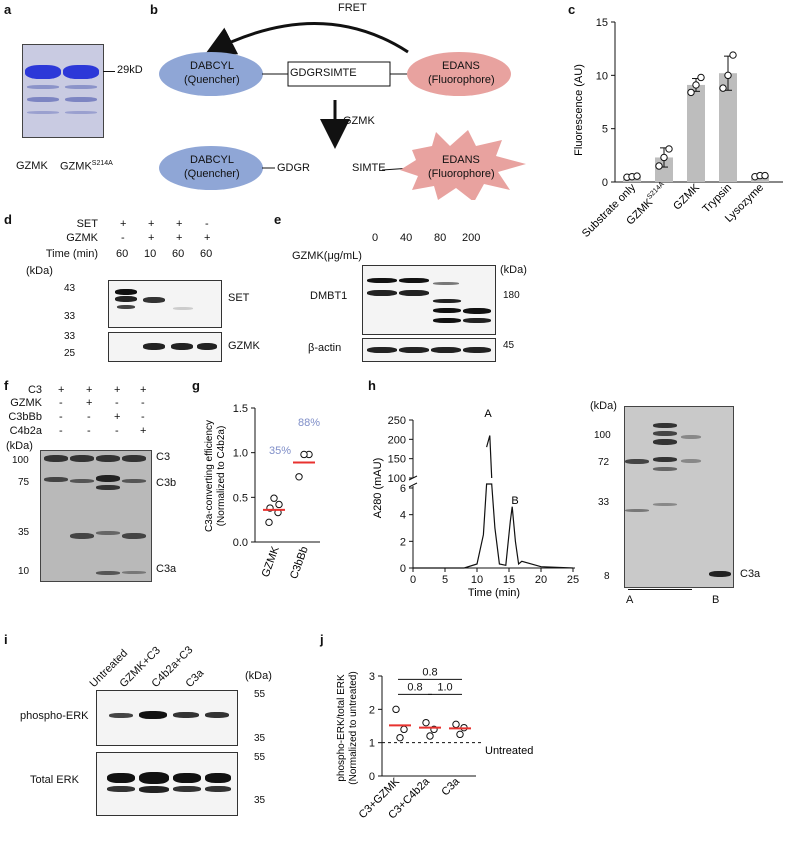 The height and width of the screenshot is (851, 795). I want to click on h-lane-a: A, so click(630, 600).